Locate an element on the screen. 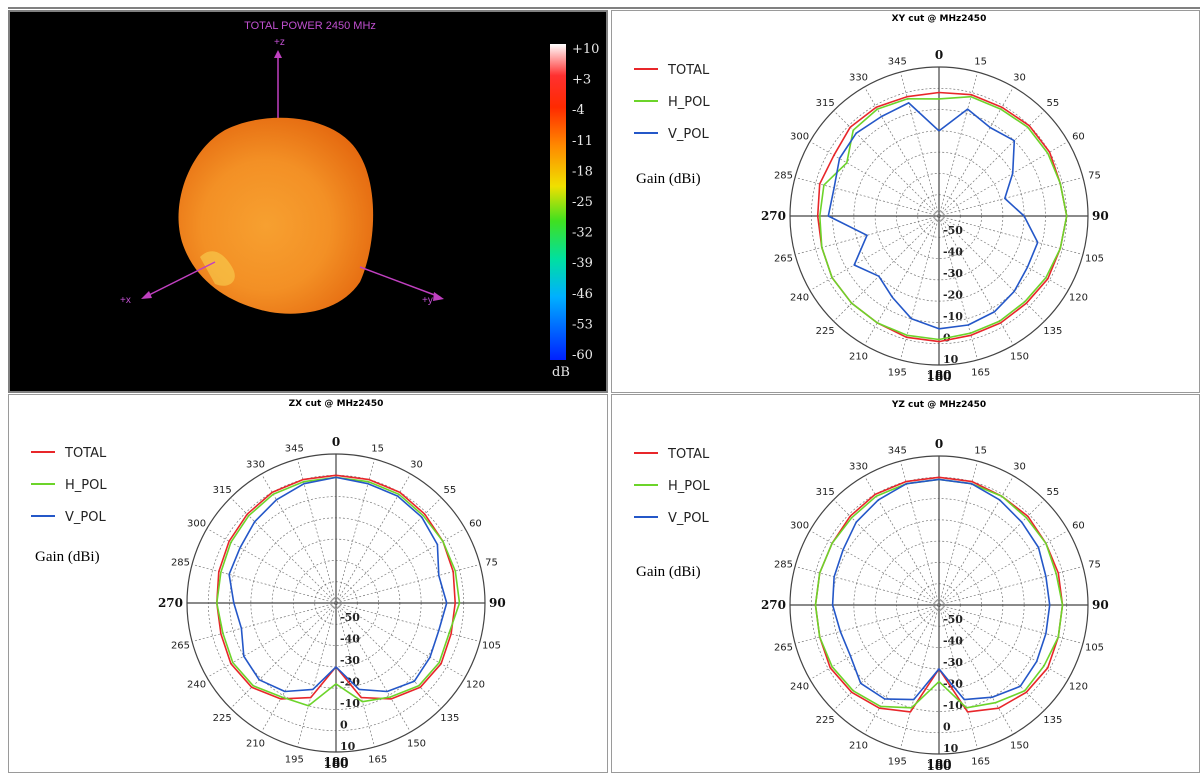 This screenshot has height=773, width=1200. 3d-pattern-body is located at coordinates (276, 215).